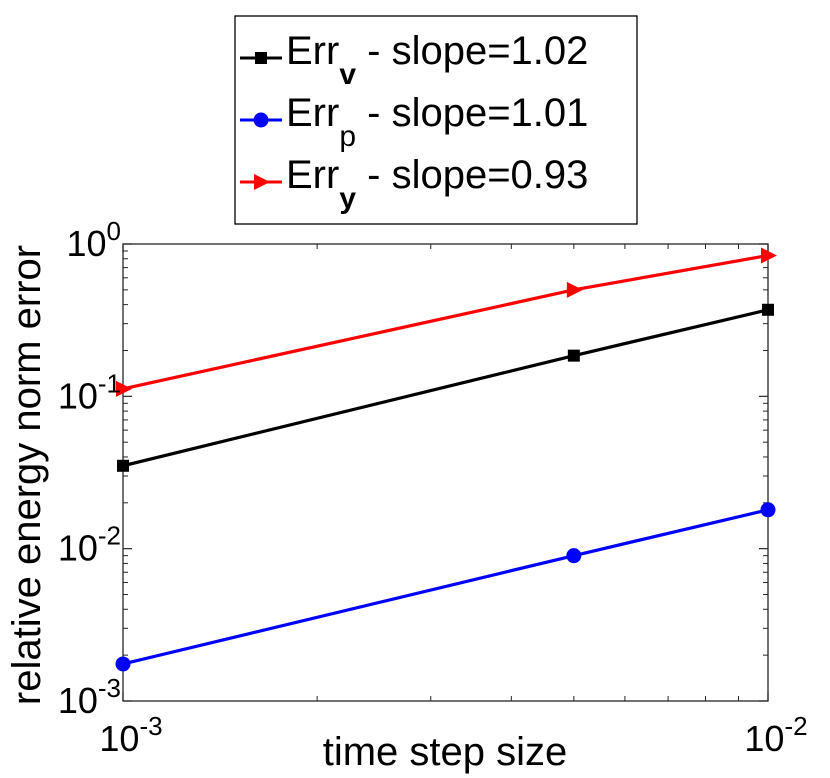  I want to click on x-tick-label: 10⁻², so click(775, 735).